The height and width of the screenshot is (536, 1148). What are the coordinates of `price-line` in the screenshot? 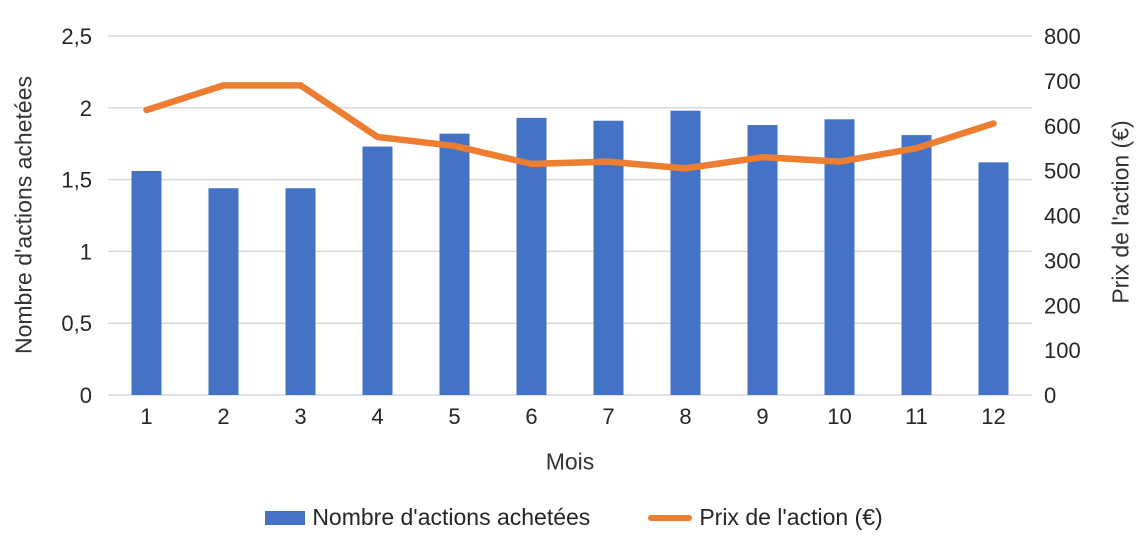 It's located at (570, 127).